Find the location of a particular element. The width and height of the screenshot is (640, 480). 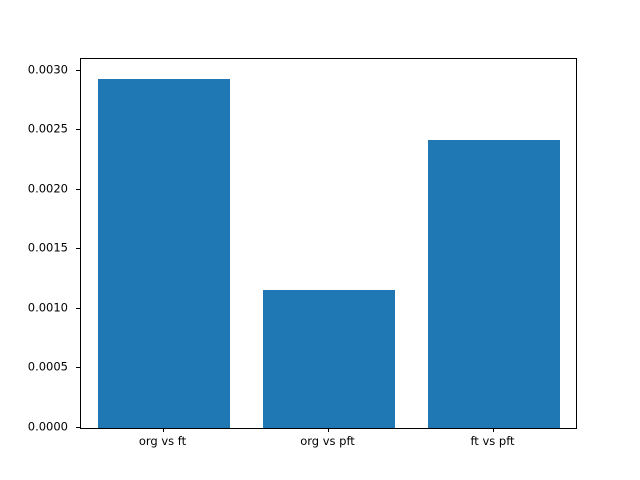

xtick-label: org vs pft is located at coordinates (327, 441).